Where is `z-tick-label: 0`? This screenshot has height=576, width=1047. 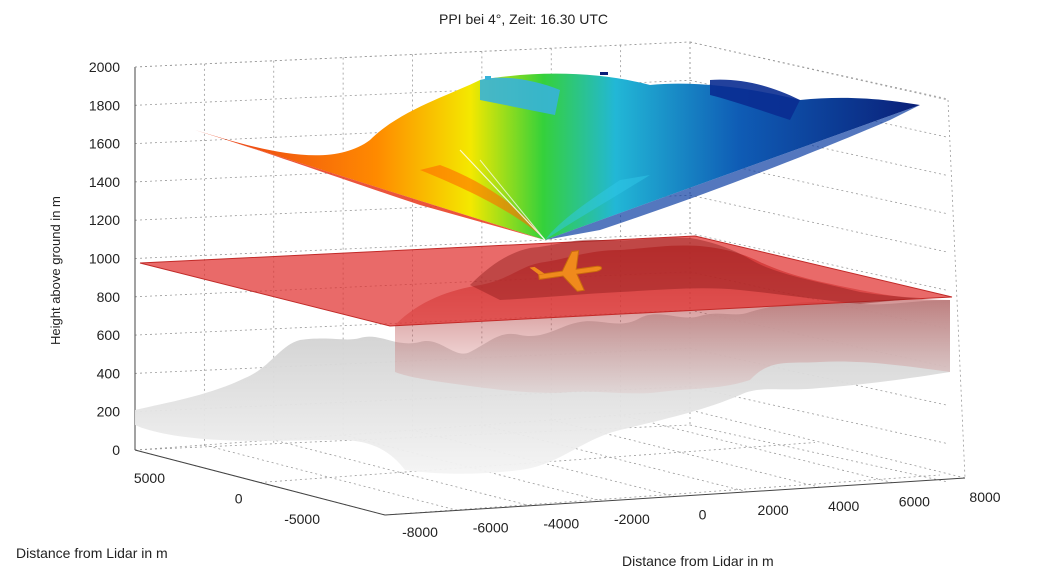
z-tick-label: 0 is located at coordinates (116, 450).